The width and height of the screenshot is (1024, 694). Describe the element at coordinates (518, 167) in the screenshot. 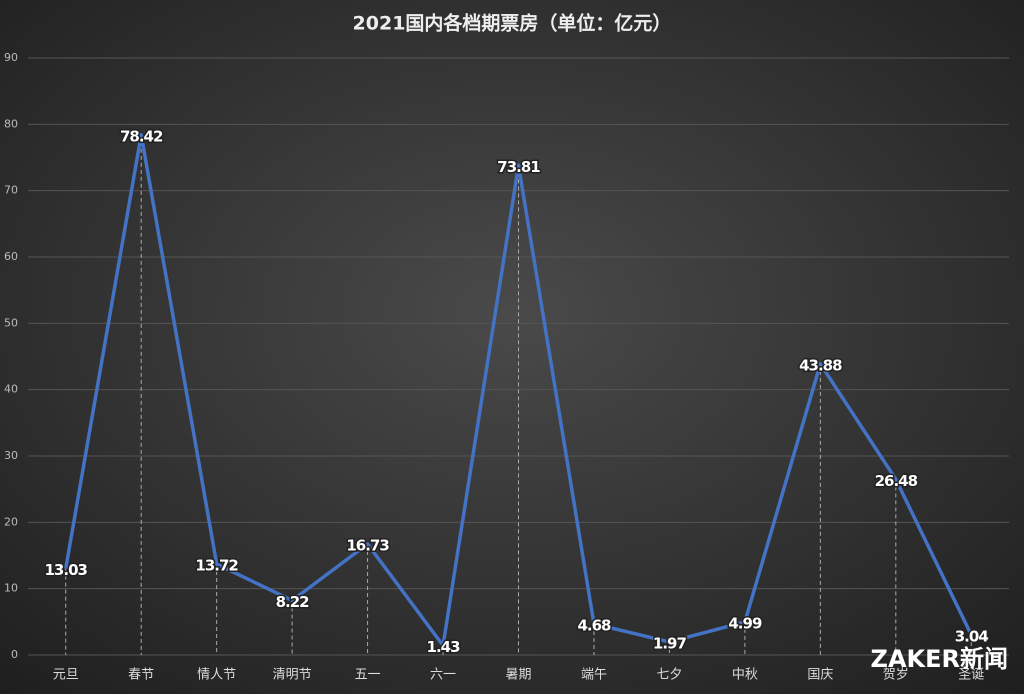

I see `value-label: 73.81` at that location.